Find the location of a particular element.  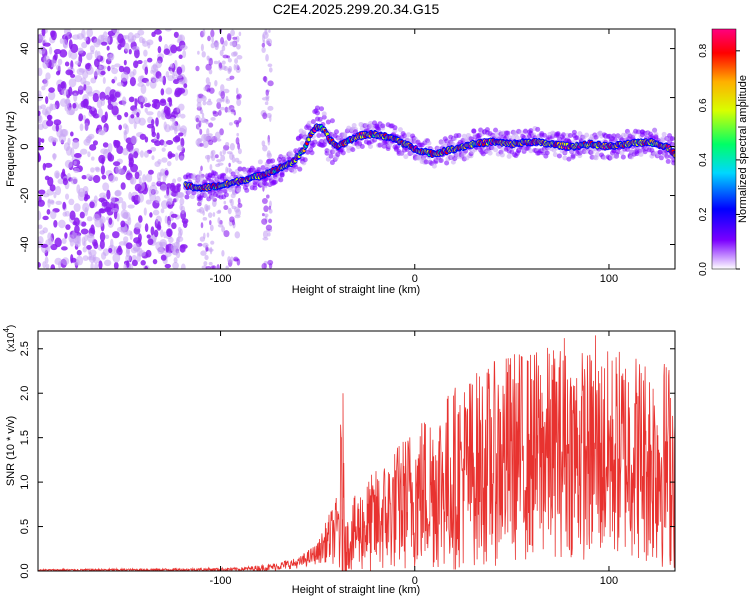

y-tick-label: 2.0 is located at coordinates (25, 393).